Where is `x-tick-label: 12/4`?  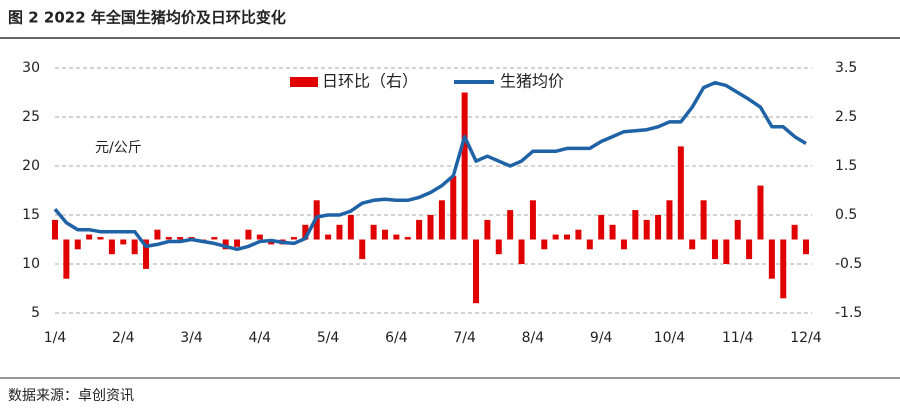 x-tick-label: 12/4 is located at coordinates (806, 338).